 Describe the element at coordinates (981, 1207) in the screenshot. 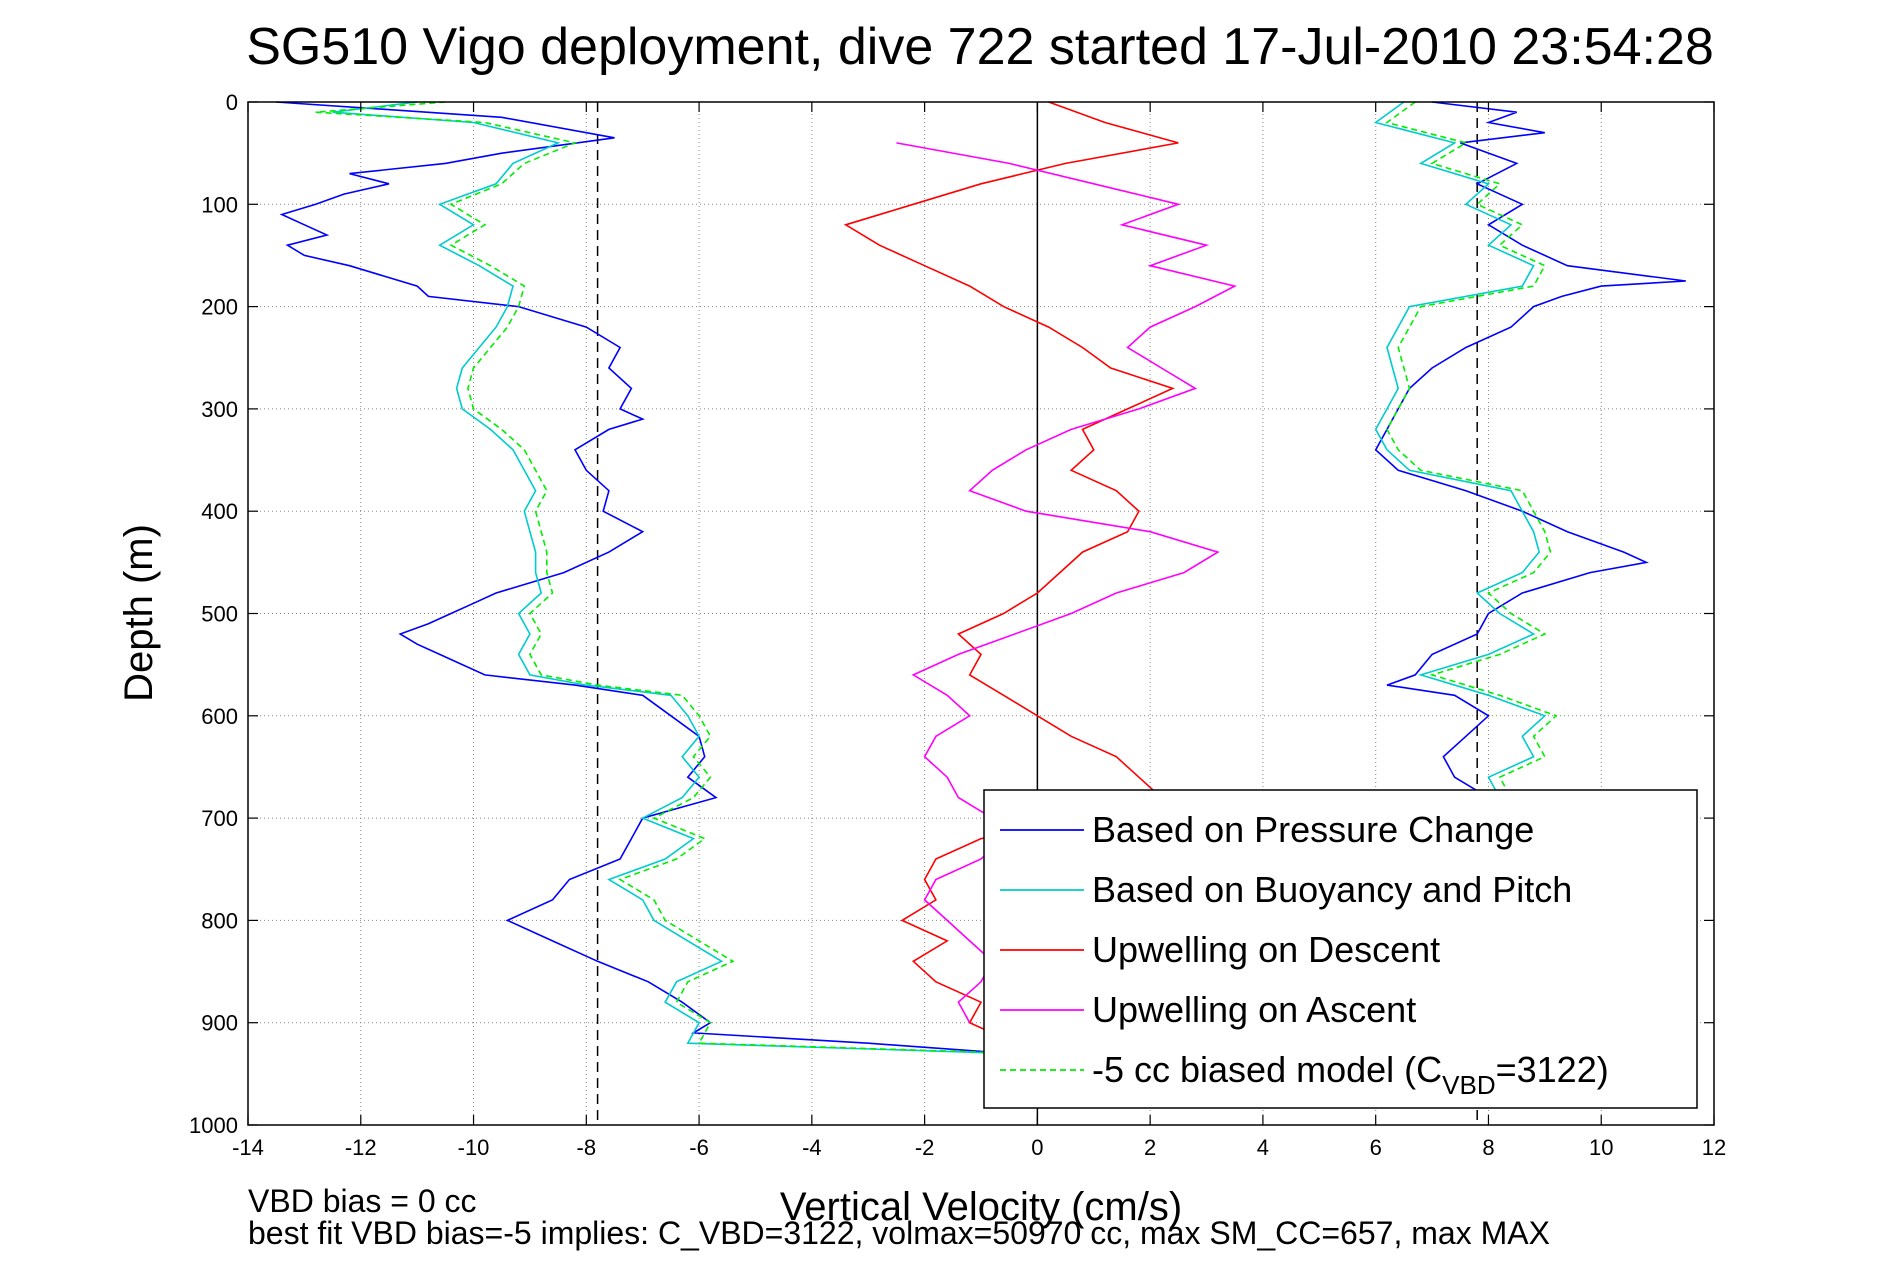

I see `x-axis-label: Vertical Velocity (cm/s)` at that location.